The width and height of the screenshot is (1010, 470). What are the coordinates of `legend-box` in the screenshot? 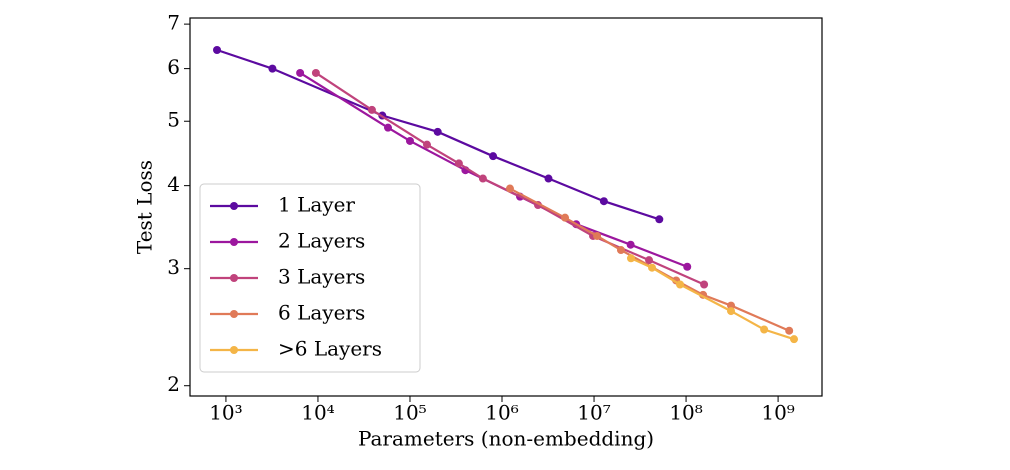 It's located at (310, 278).